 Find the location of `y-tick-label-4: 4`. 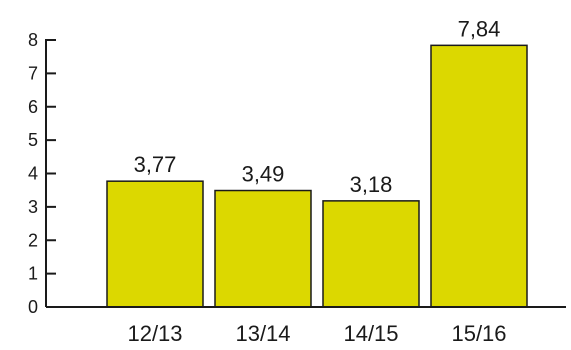

y-tick-label-4: 4 is located at coordinates (33, 174).